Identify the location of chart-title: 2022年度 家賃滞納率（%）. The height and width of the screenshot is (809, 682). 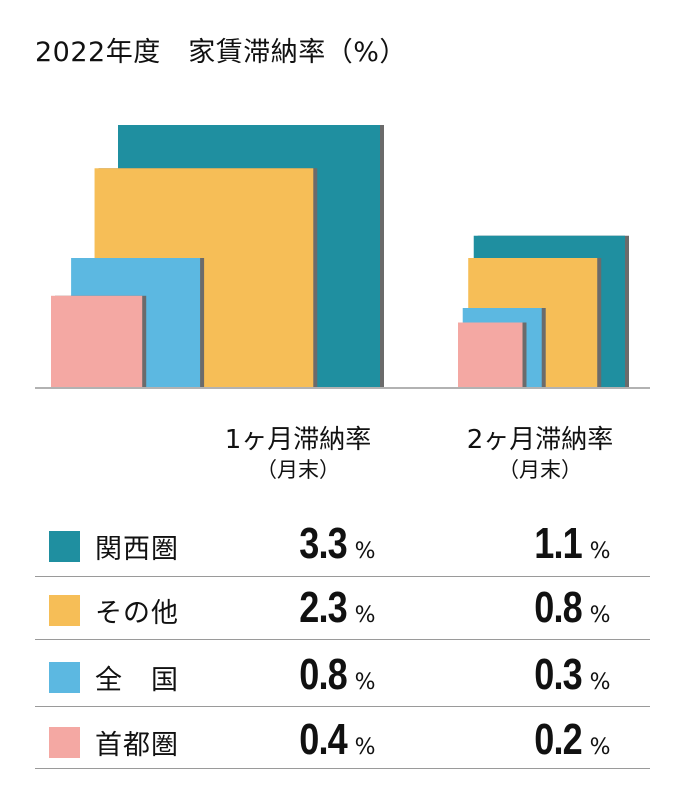
(221, 52).